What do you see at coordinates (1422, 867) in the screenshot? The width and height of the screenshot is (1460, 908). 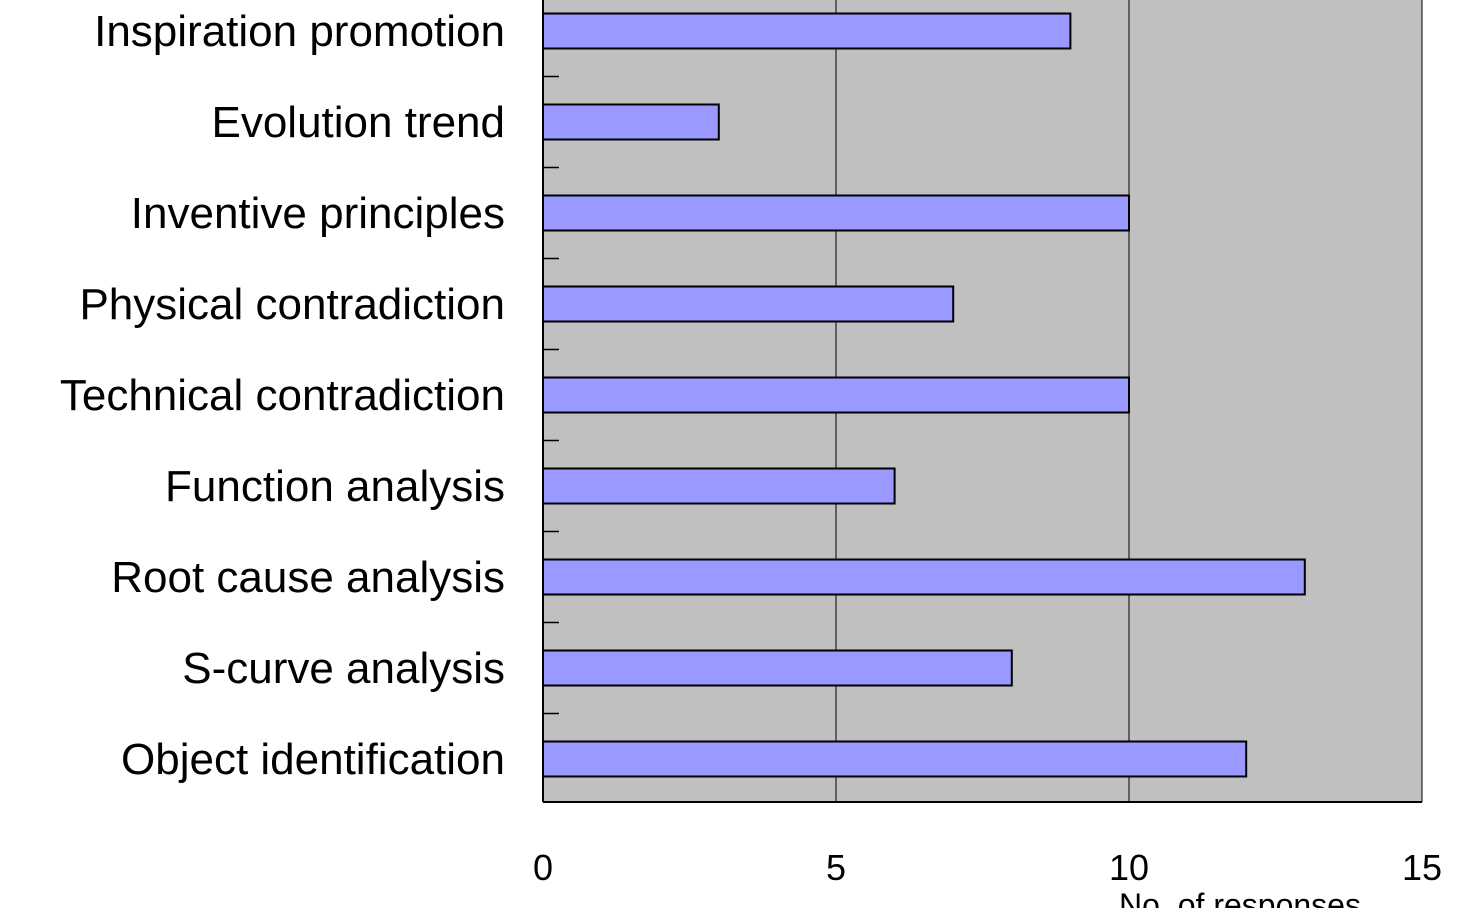 I see `x-tick-label-15: 15` at bounding box center [1422, 867].